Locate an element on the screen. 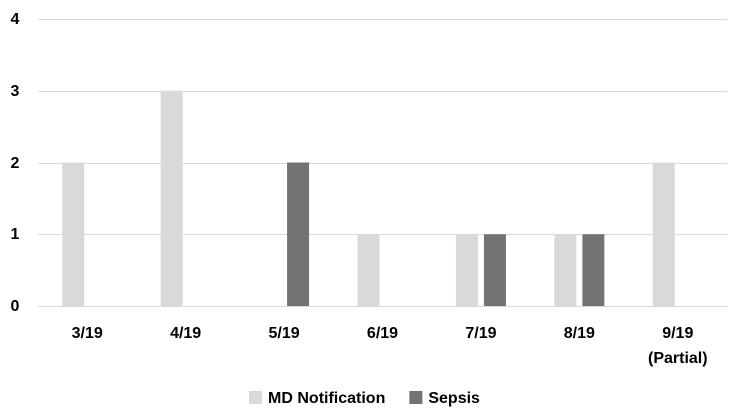 This screenshot has width=729, height=411. y-tick-label: 2 is located at coordinates (15, 163).